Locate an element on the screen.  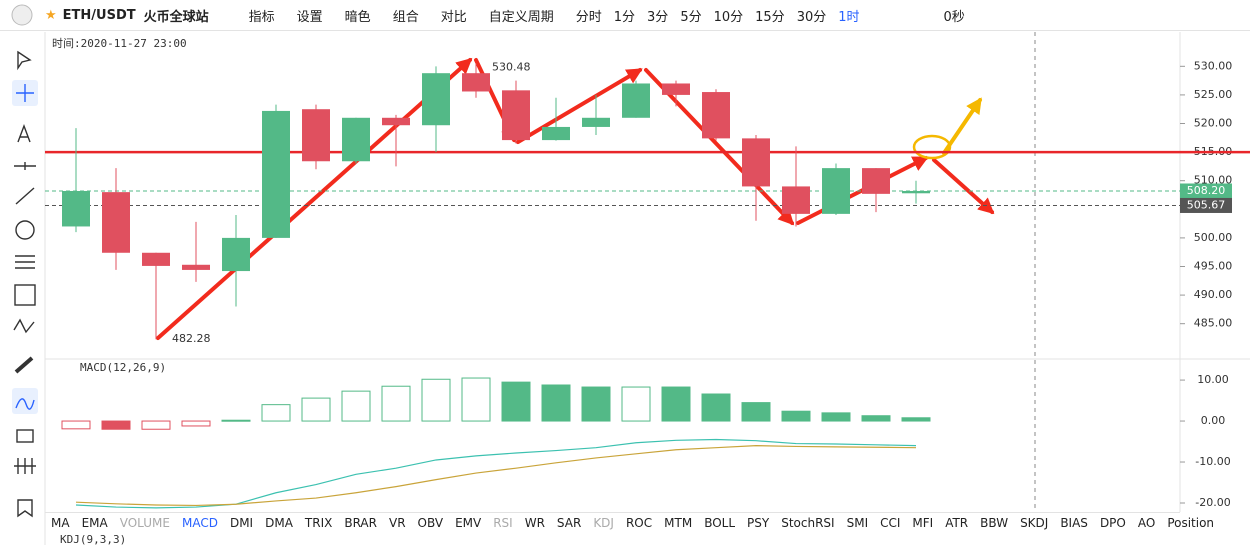
indicator-tab: BIAS is located at coordinates (1074, 523).